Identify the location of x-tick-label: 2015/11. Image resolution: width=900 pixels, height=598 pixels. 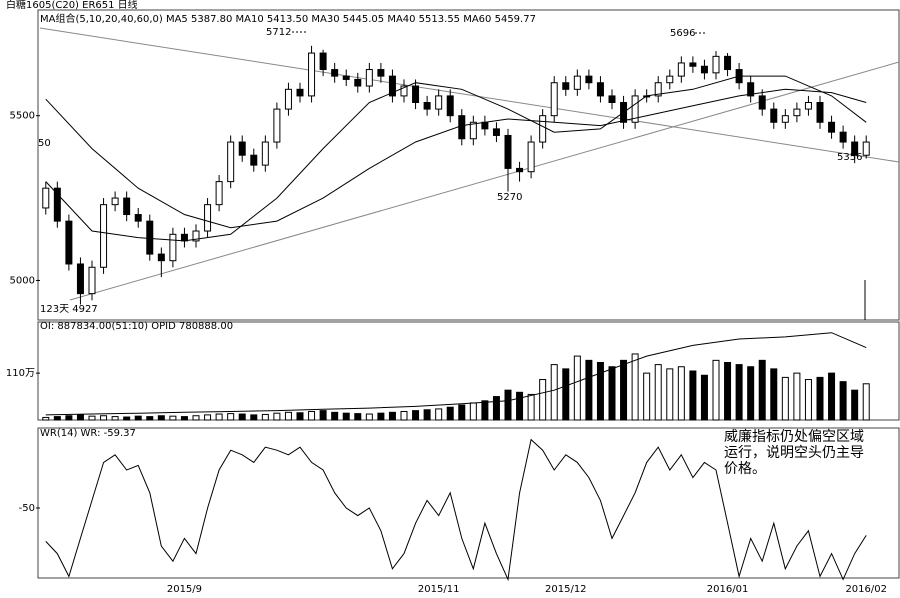
(439, 589).